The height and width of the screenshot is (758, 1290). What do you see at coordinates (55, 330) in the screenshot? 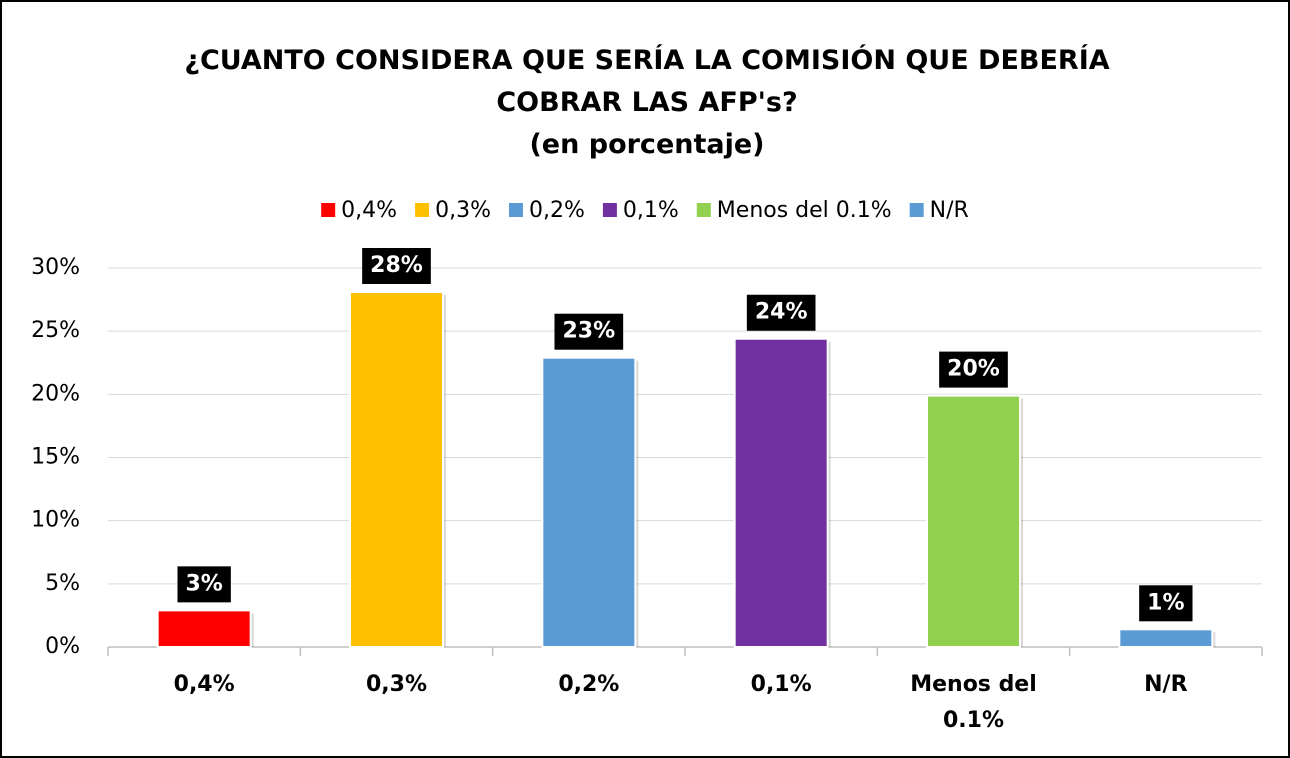
I see `y-tick-label: 25%` at bounding box center [55, 330].